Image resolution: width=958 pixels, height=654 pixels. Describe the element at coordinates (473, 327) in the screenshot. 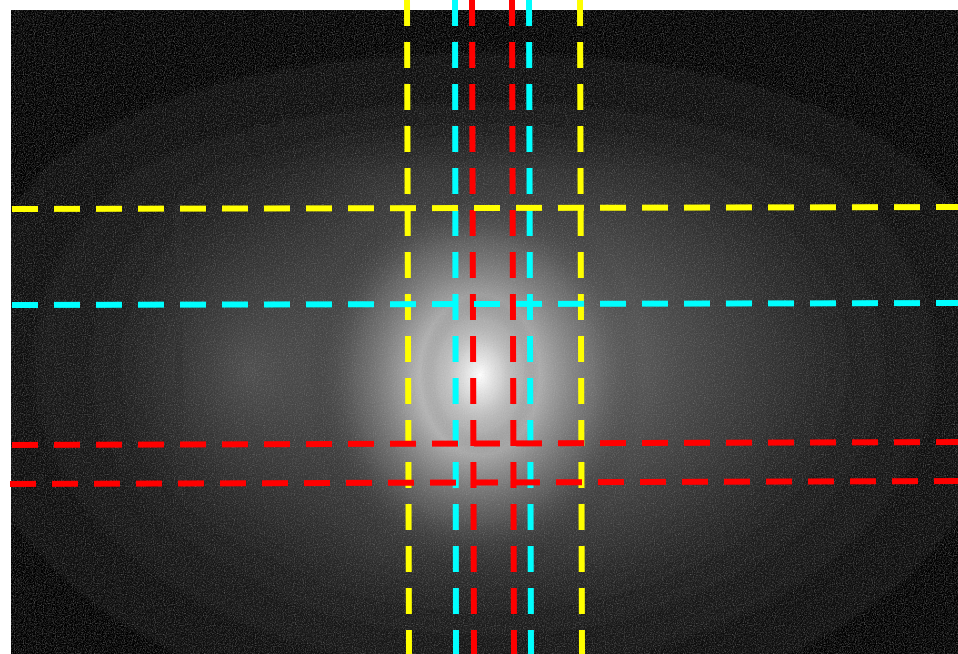

I see `vertical-red-left-line` at that location.